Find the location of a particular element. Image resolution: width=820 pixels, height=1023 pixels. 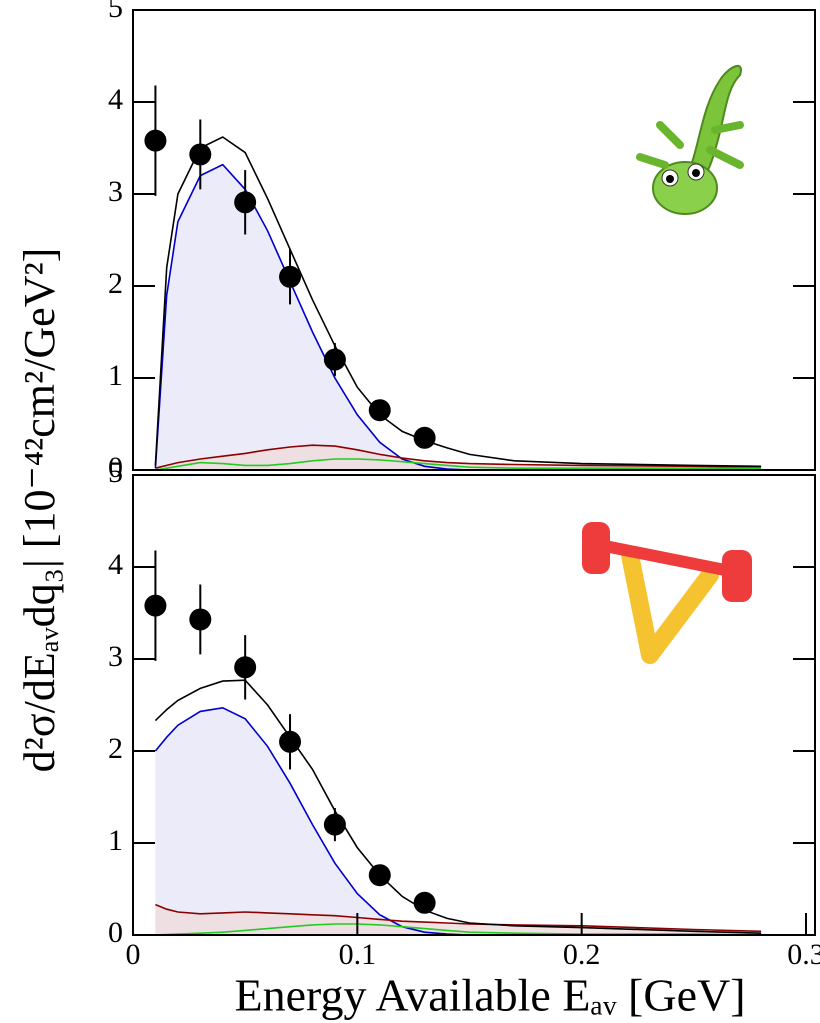

x-tick-label: 0 is located at coordinates (133, 954).